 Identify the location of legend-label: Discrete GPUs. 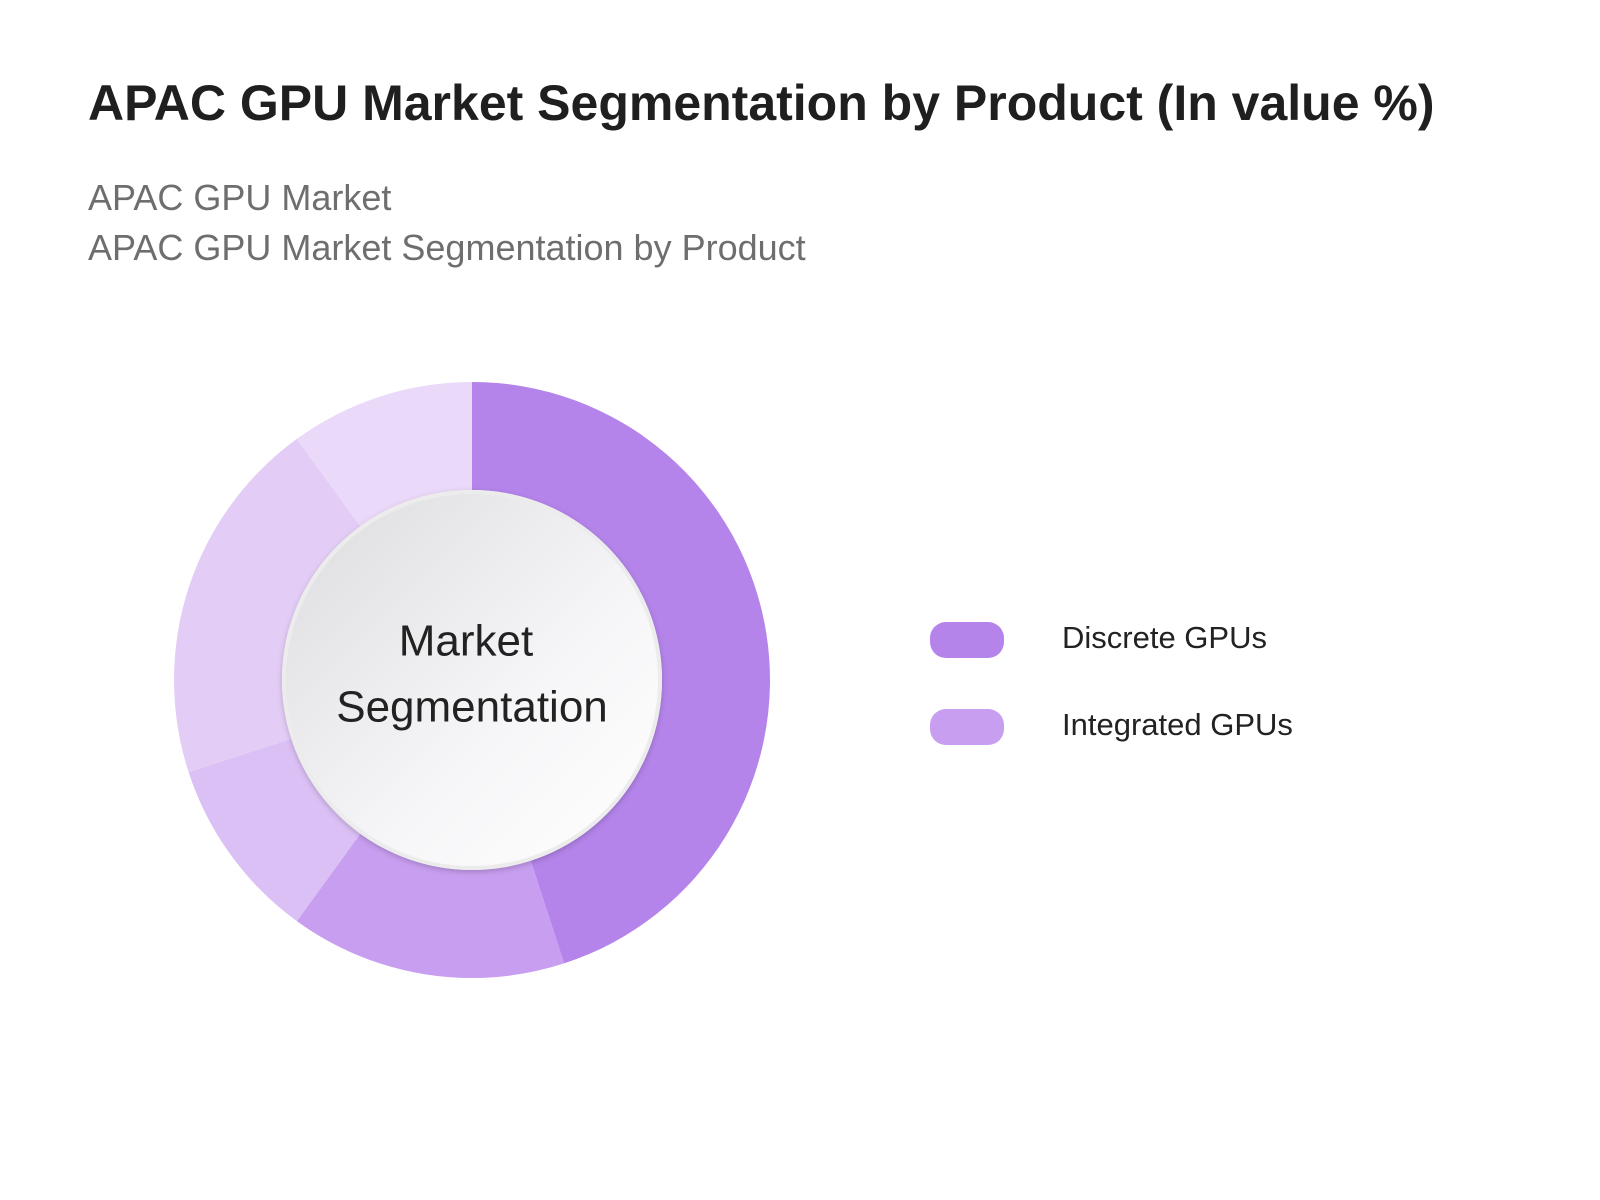
(1164, 637).